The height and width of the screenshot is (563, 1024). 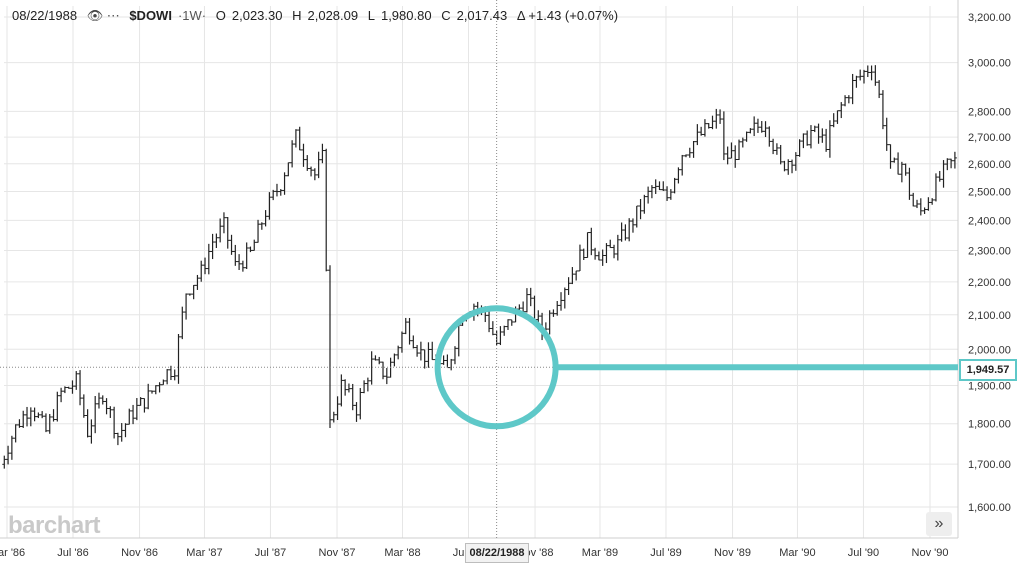 I want to click on y-tick-label: 1,900.00, so click(x=989, y=387).